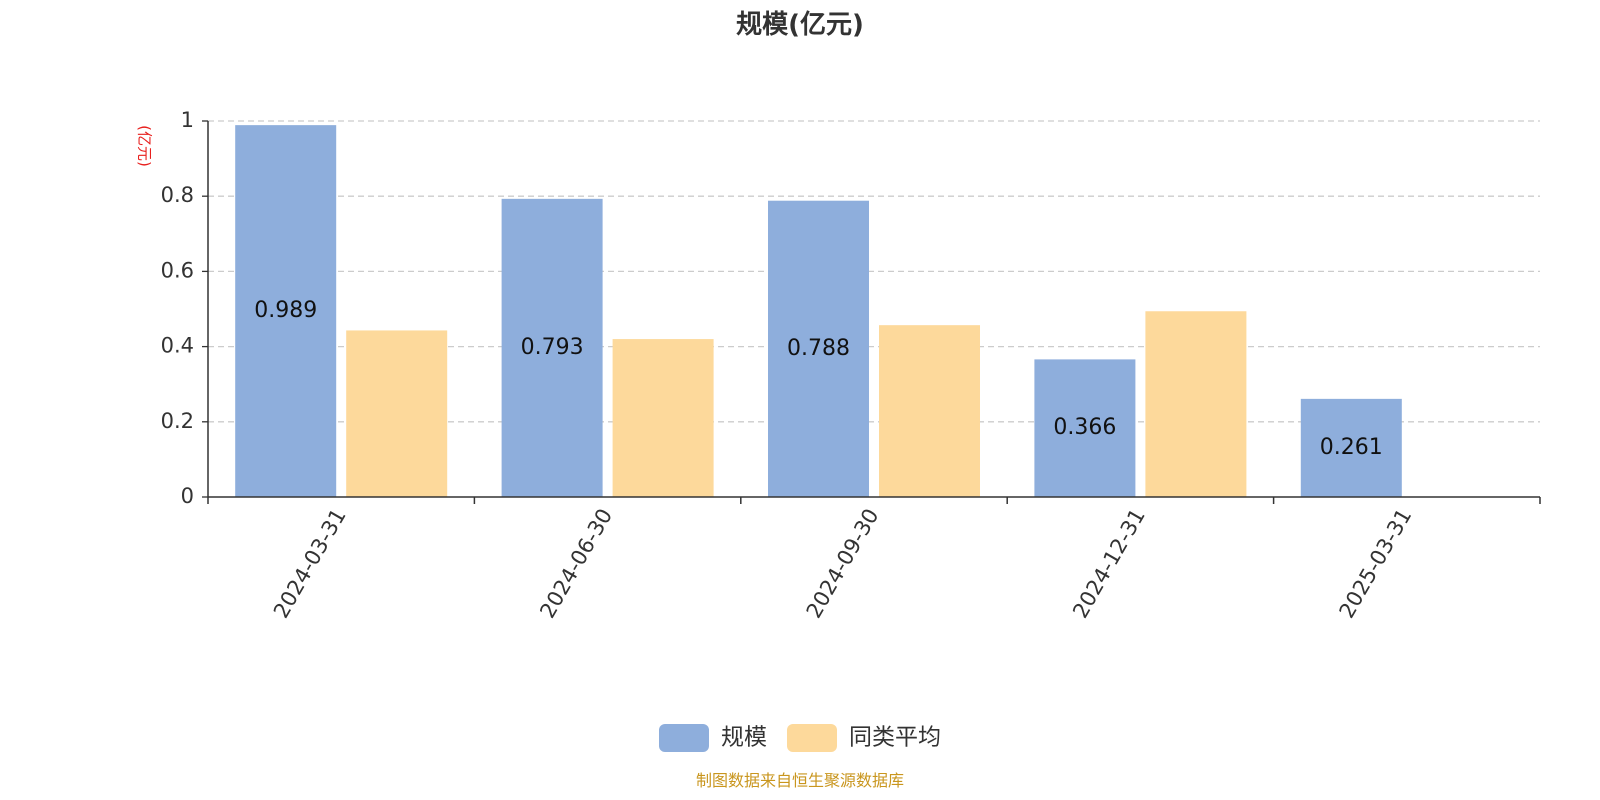 This screenshot has height=800, width=1600. I want to click on chart-title: 规模(亿元), so click(800, 25).